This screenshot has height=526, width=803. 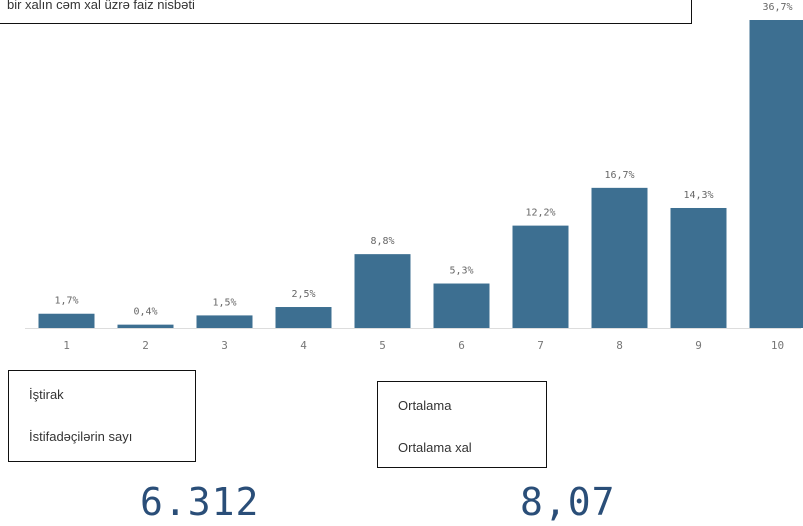 I want to click on participation-title: İştirak, so click(x=46, y=394).